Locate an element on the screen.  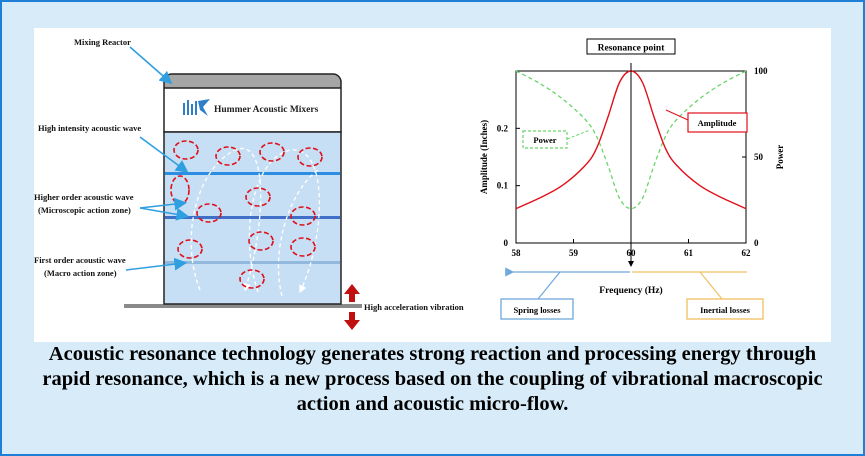
base-plate is located at coordinates (243, 306).